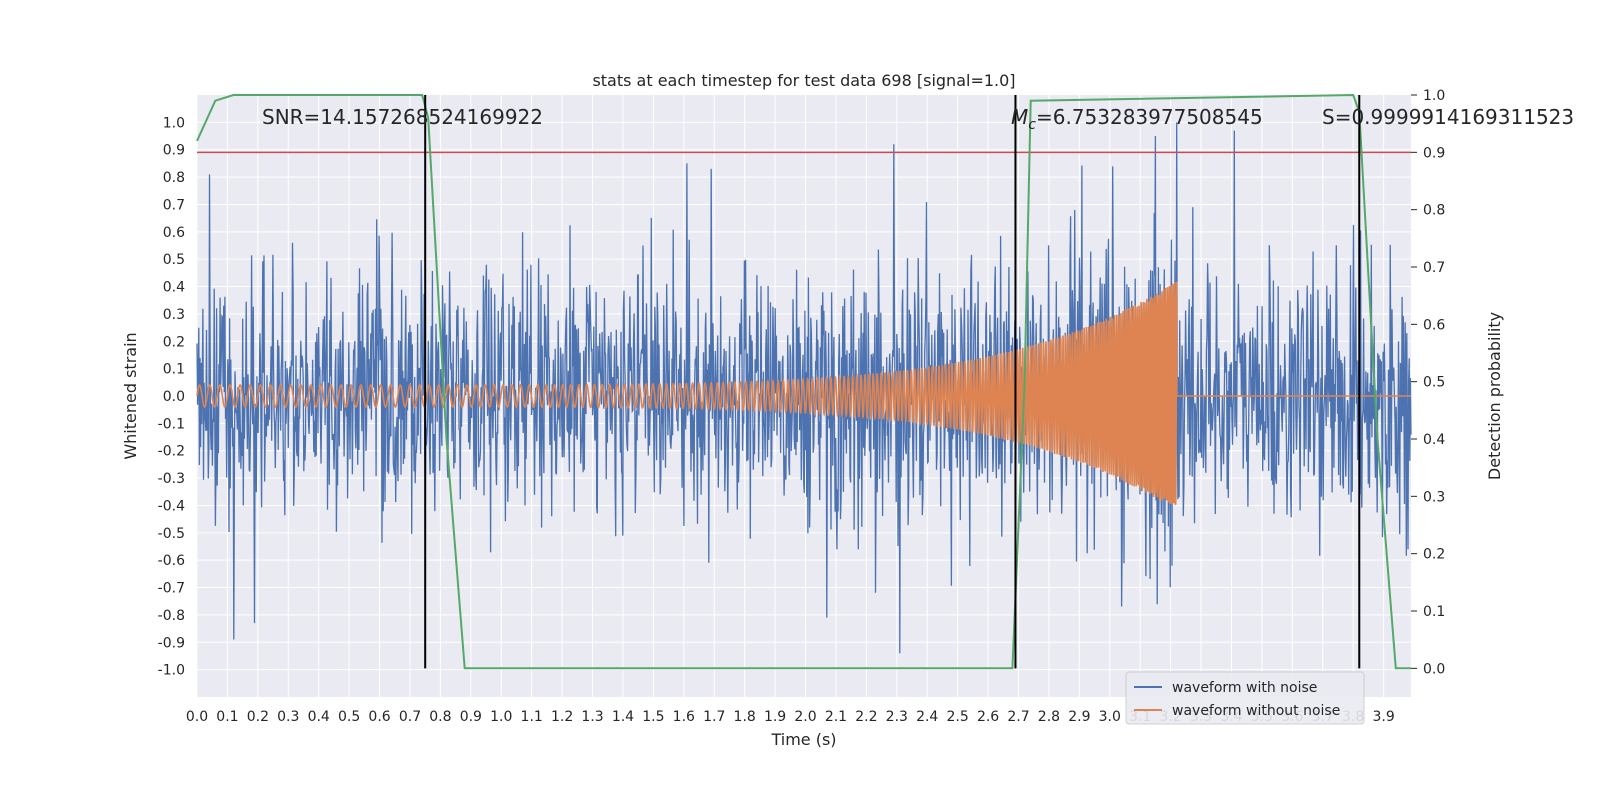 The width and height of the screenshot is (1600, 800). What do you see at coordinates (745, 717) in the screenshot?
I see `x-tick-label: 1.8` at bounding box center [745, 717].